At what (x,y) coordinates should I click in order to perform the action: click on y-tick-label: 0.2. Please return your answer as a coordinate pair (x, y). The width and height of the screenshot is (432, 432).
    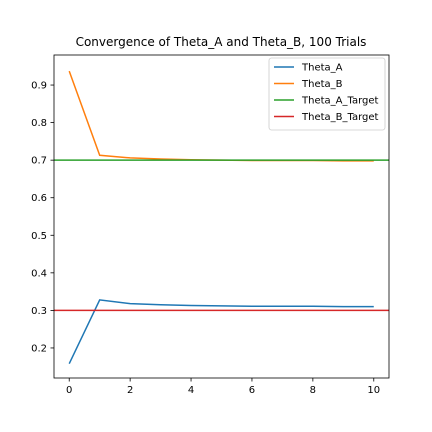
    Looking at the image, I should click on (39, 348).